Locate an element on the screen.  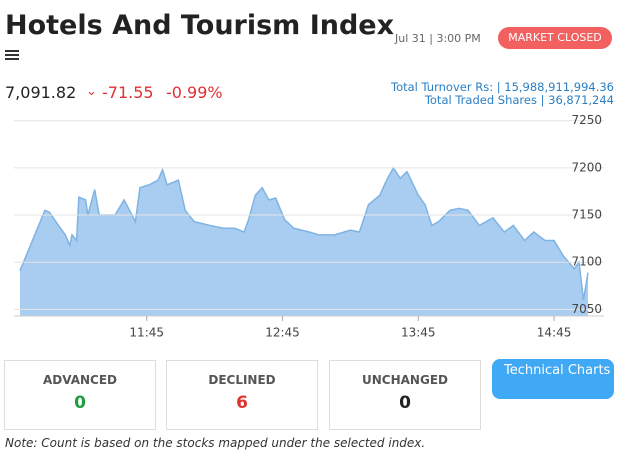
stat-box: UNCHANGED 0 is located at coordinates (405, 395).